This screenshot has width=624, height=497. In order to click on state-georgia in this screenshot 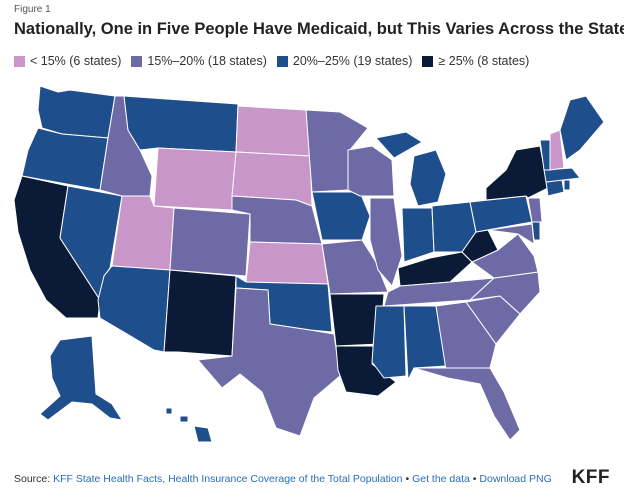, I will do `click(466, 336)`.